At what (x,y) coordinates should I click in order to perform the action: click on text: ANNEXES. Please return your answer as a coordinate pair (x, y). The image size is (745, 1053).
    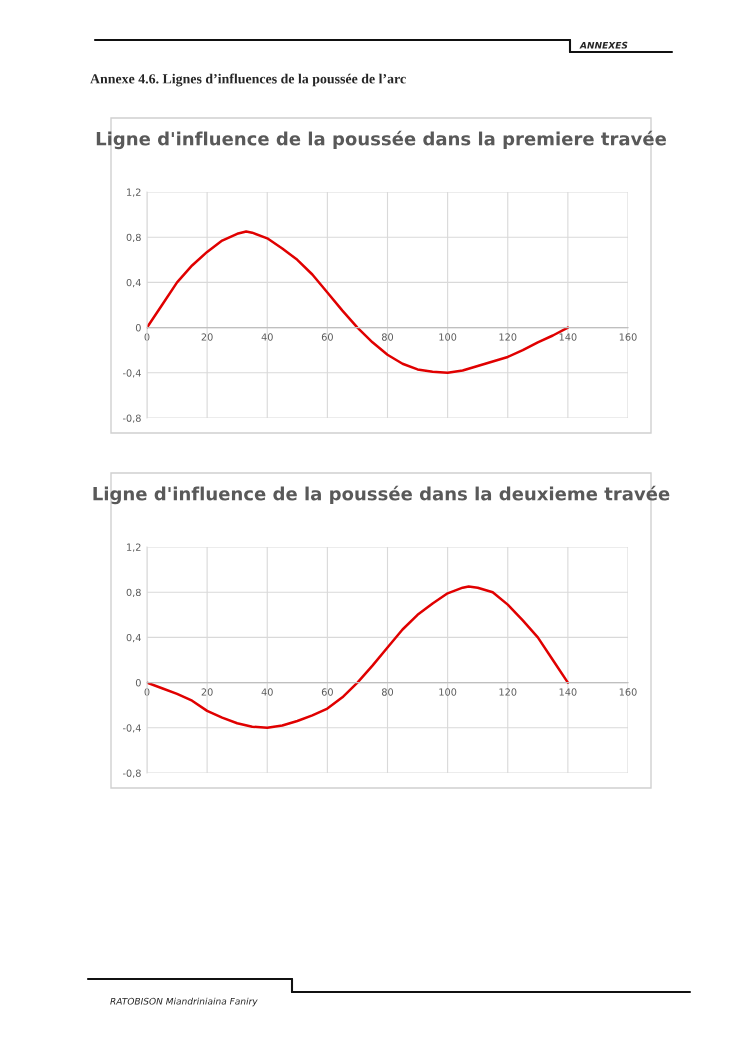
    Looking at the image, I should click on (603, 45).